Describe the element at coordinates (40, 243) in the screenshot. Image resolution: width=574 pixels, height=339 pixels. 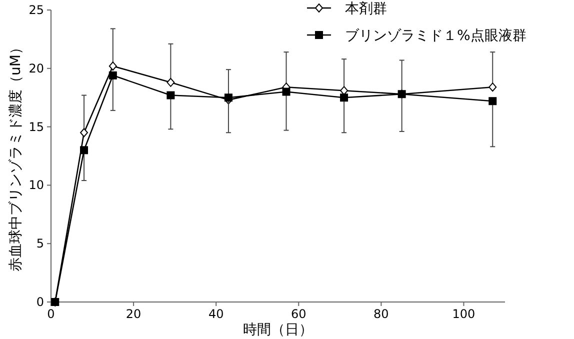
I see `y-tick-label: 5` at that location.